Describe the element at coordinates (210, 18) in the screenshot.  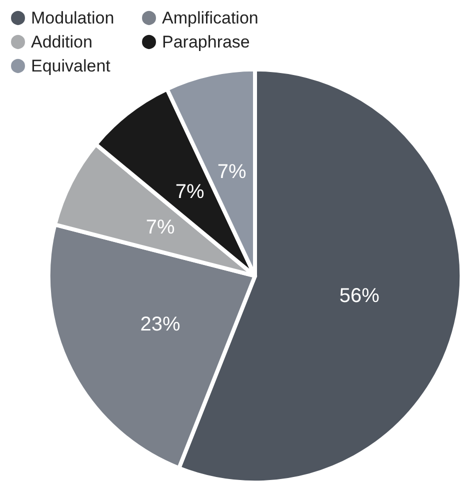
I see `legend-label: Amplification` at that location.